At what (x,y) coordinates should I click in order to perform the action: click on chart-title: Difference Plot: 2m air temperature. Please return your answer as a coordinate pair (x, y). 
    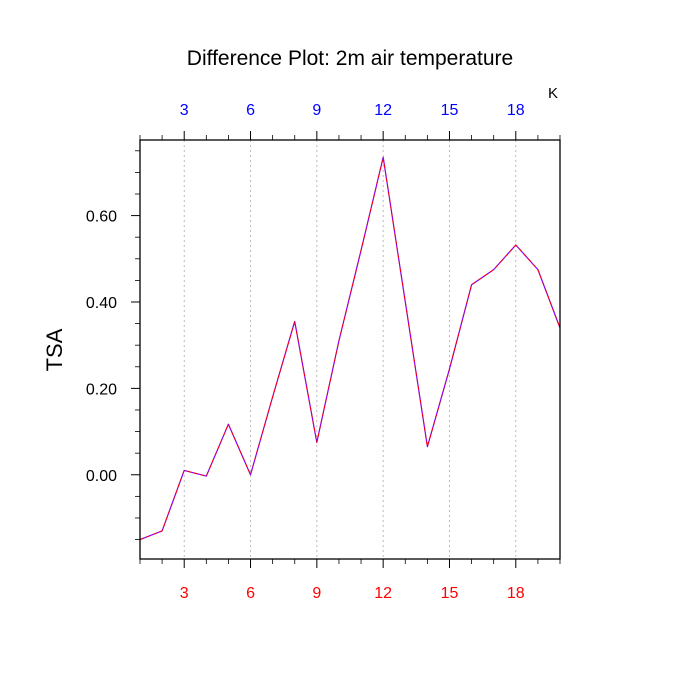
    Looking at the image, I should click on (350, 58).